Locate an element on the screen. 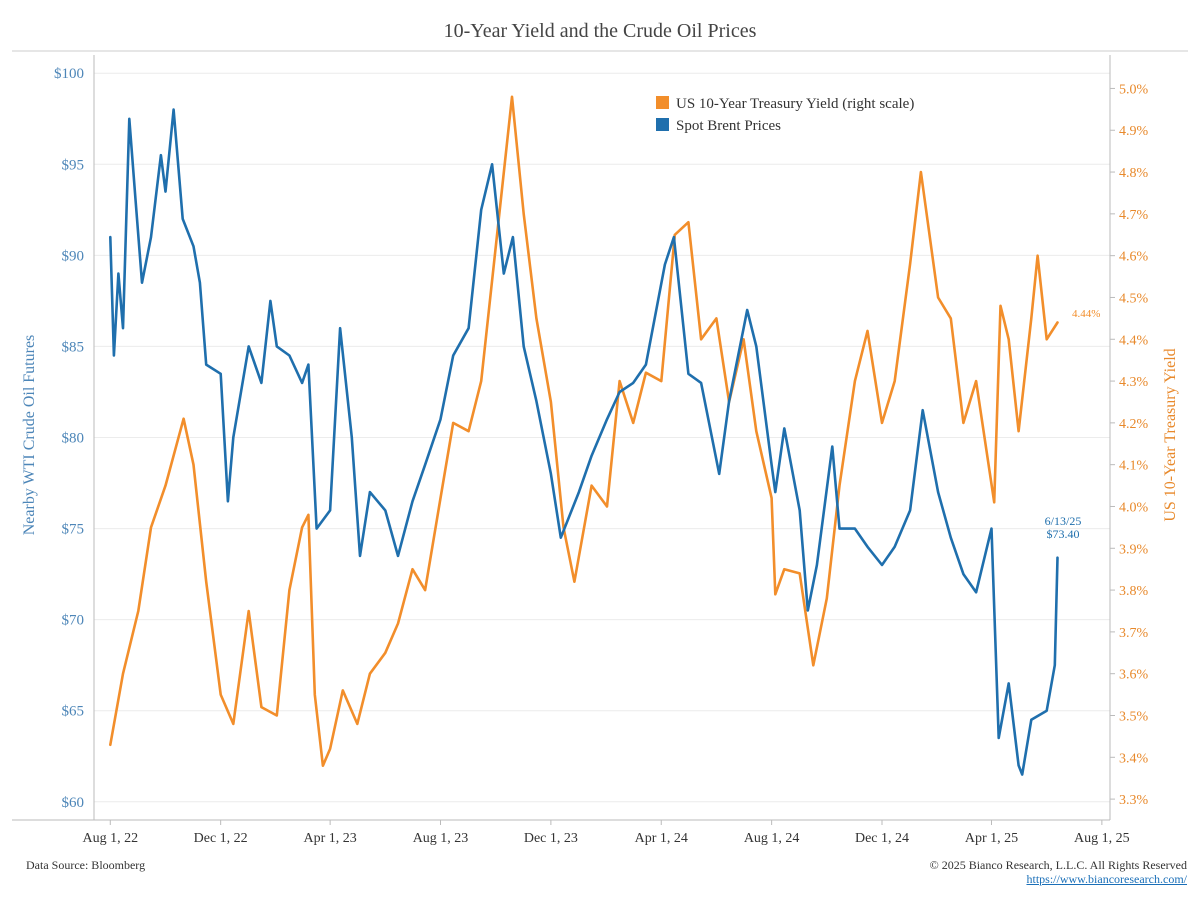 The height and width of the screenshot is (900, 1200). oil-end-date-label: 6/13/25 is located at coordinates (1063, 521).